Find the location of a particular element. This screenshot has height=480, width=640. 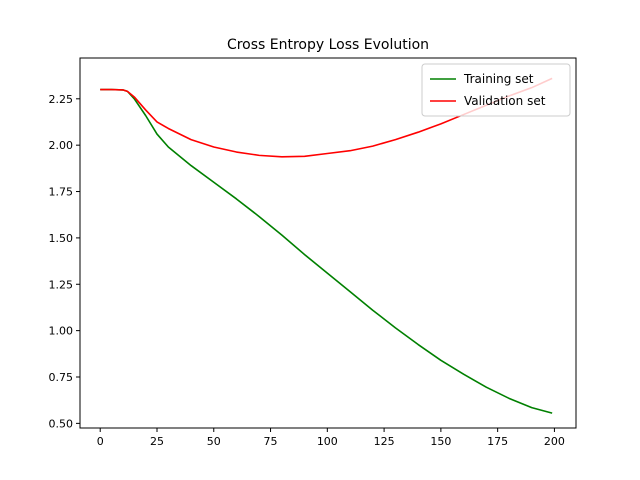

x-tick-label: 75 is located at coordinates (271, 441).